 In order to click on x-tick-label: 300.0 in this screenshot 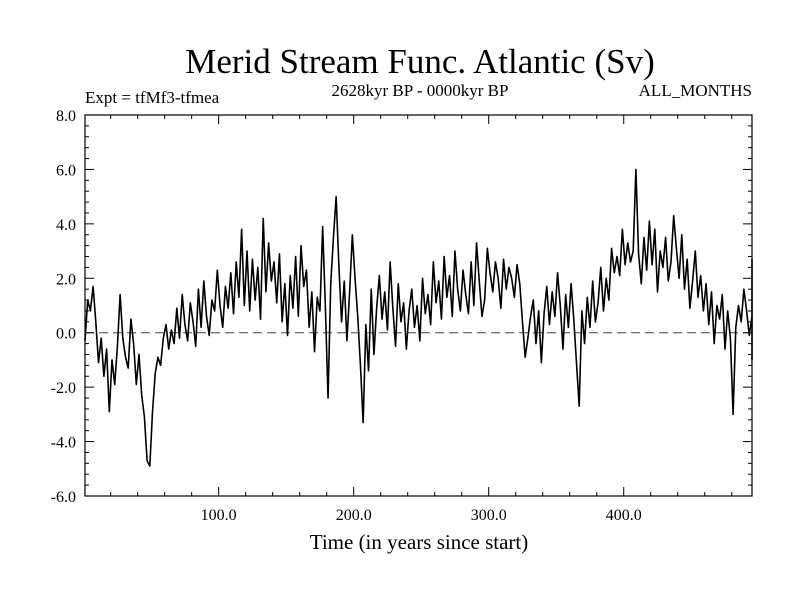, I will do `click(489, 515)`.